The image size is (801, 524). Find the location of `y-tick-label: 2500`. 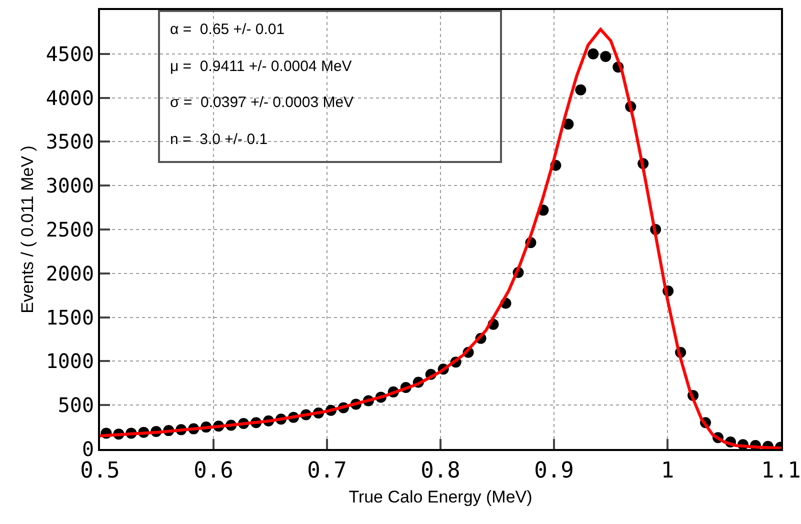

y-tick-label: 2500 is located at coordinates (70, 230).